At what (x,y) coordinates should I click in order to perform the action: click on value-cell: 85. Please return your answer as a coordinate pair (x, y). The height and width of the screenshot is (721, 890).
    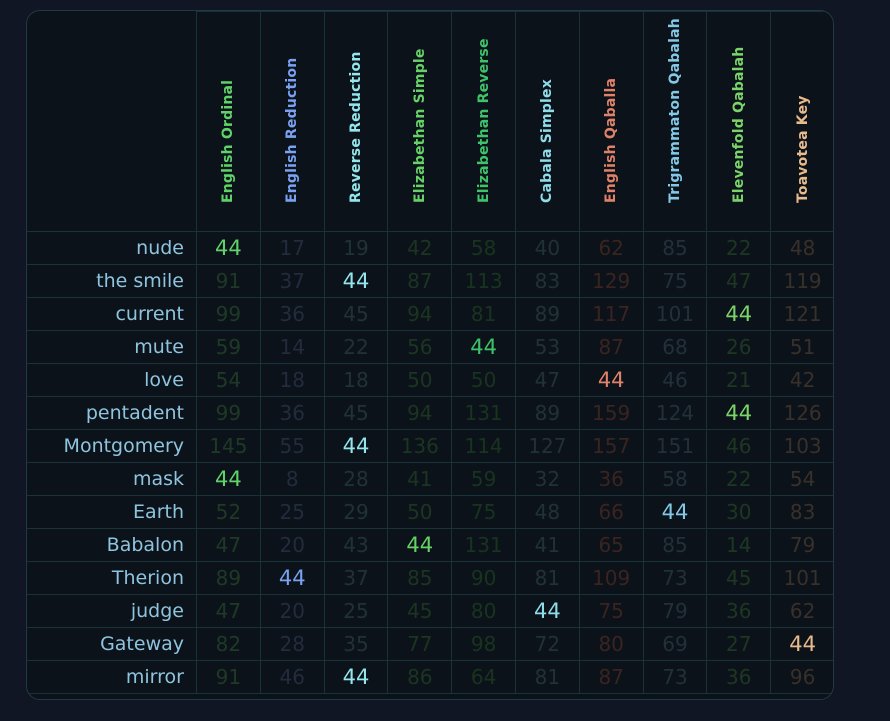
    Looking at the image, I should click on (675, 248).